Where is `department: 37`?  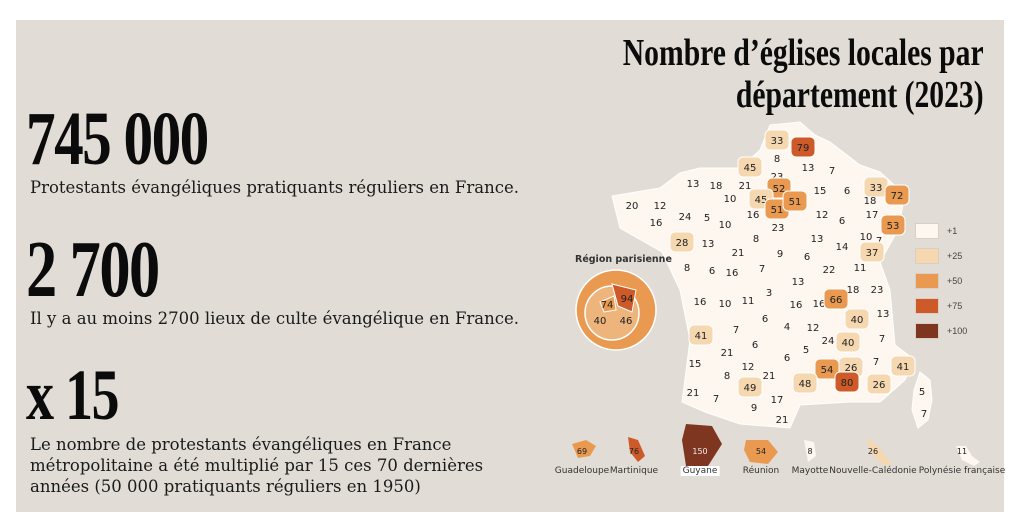
department: 37 is located at coordinates (872, 252).